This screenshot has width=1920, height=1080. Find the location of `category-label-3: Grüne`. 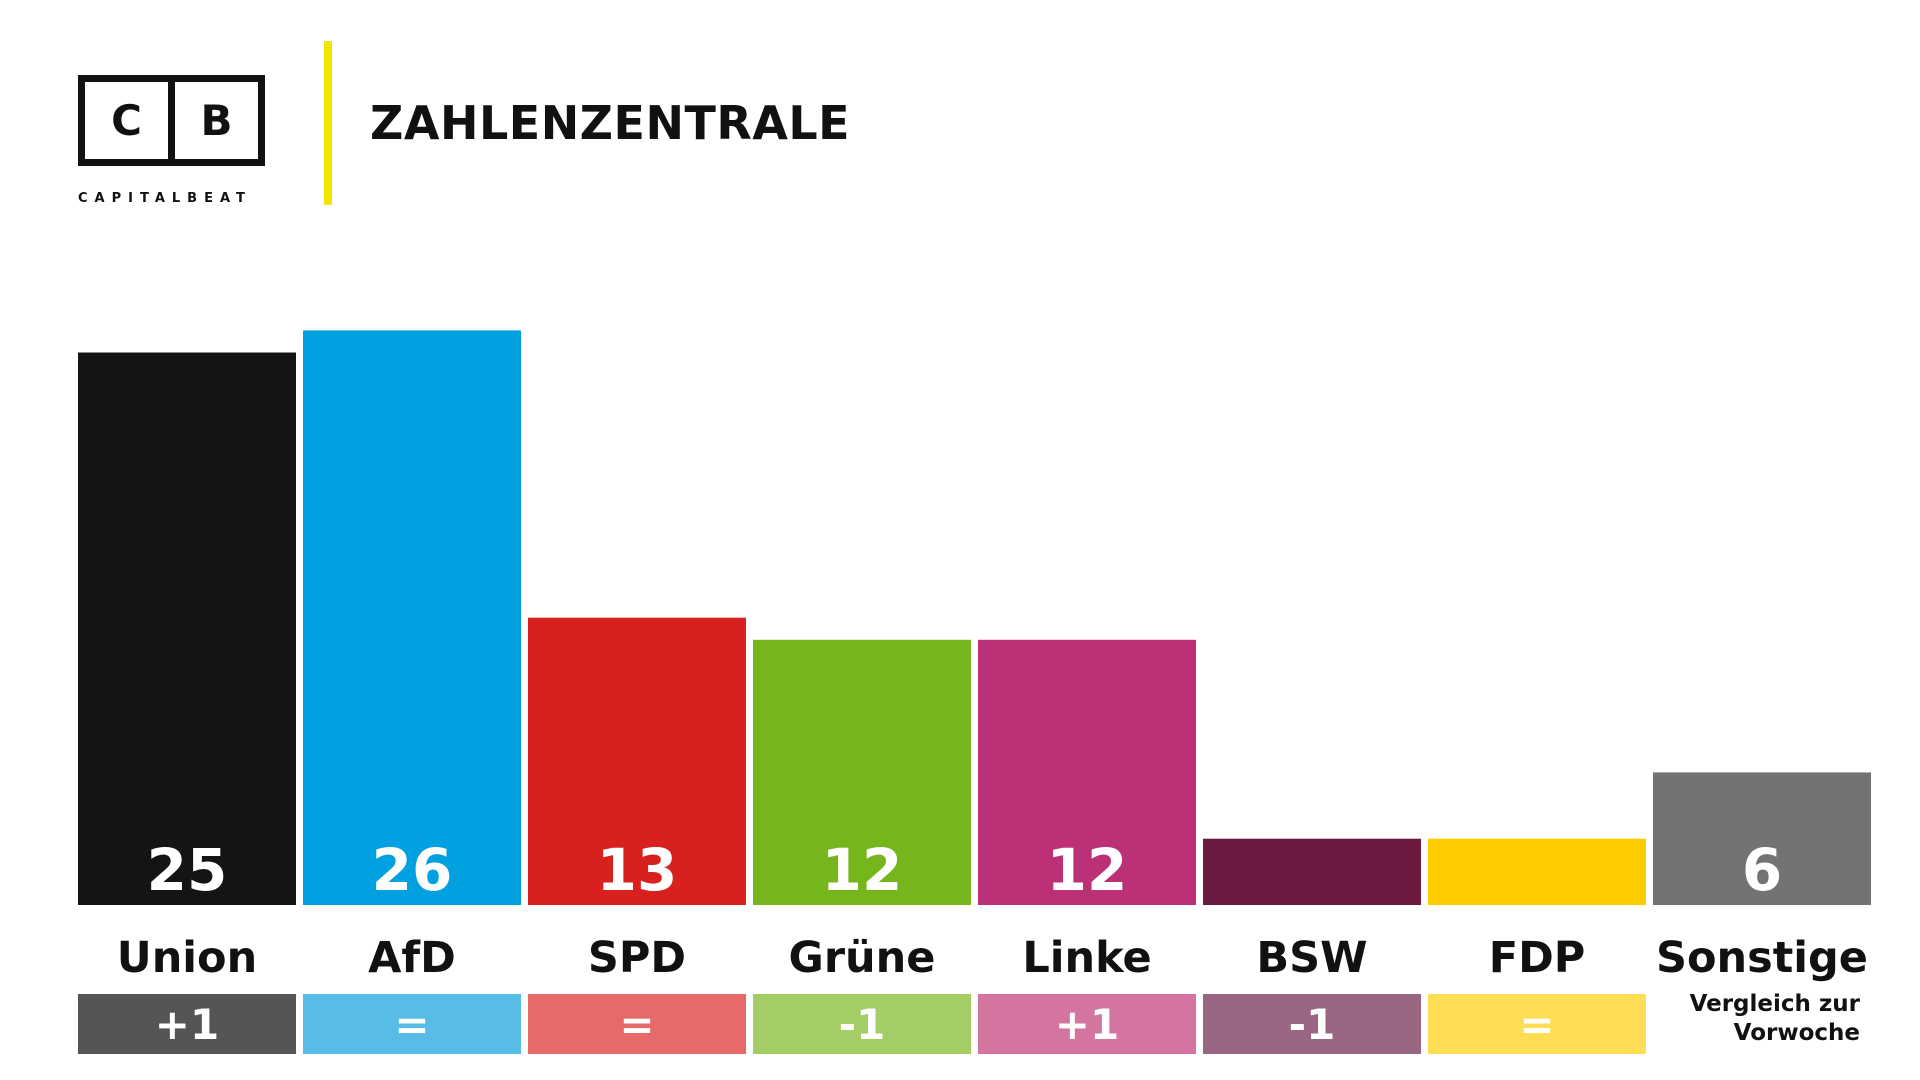

category-label-3: Grüne is located at coordinates (862, 958).